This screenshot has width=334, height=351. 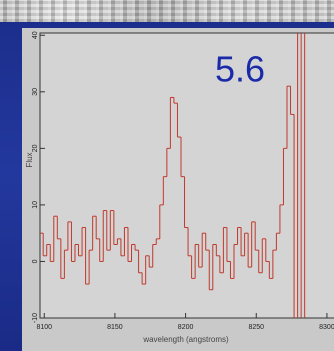 I want to click on y-tick-label: -10, so click(x=35, y=318).